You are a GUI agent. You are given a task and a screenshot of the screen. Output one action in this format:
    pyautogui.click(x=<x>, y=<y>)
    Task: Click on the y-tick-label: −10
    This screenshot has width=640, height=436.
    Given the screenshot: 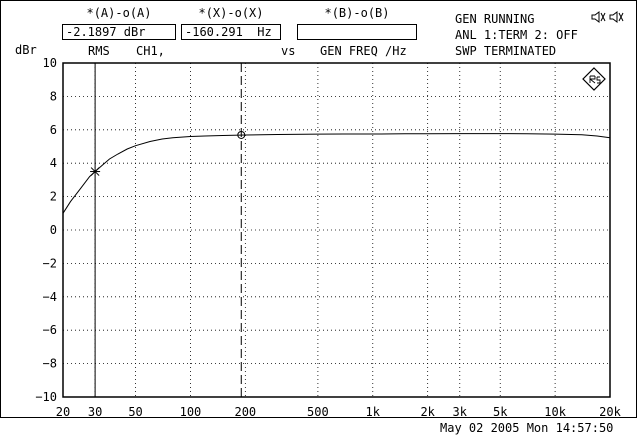 What is the action you would take?
    pyautogui.click(x=46, y=397)
    